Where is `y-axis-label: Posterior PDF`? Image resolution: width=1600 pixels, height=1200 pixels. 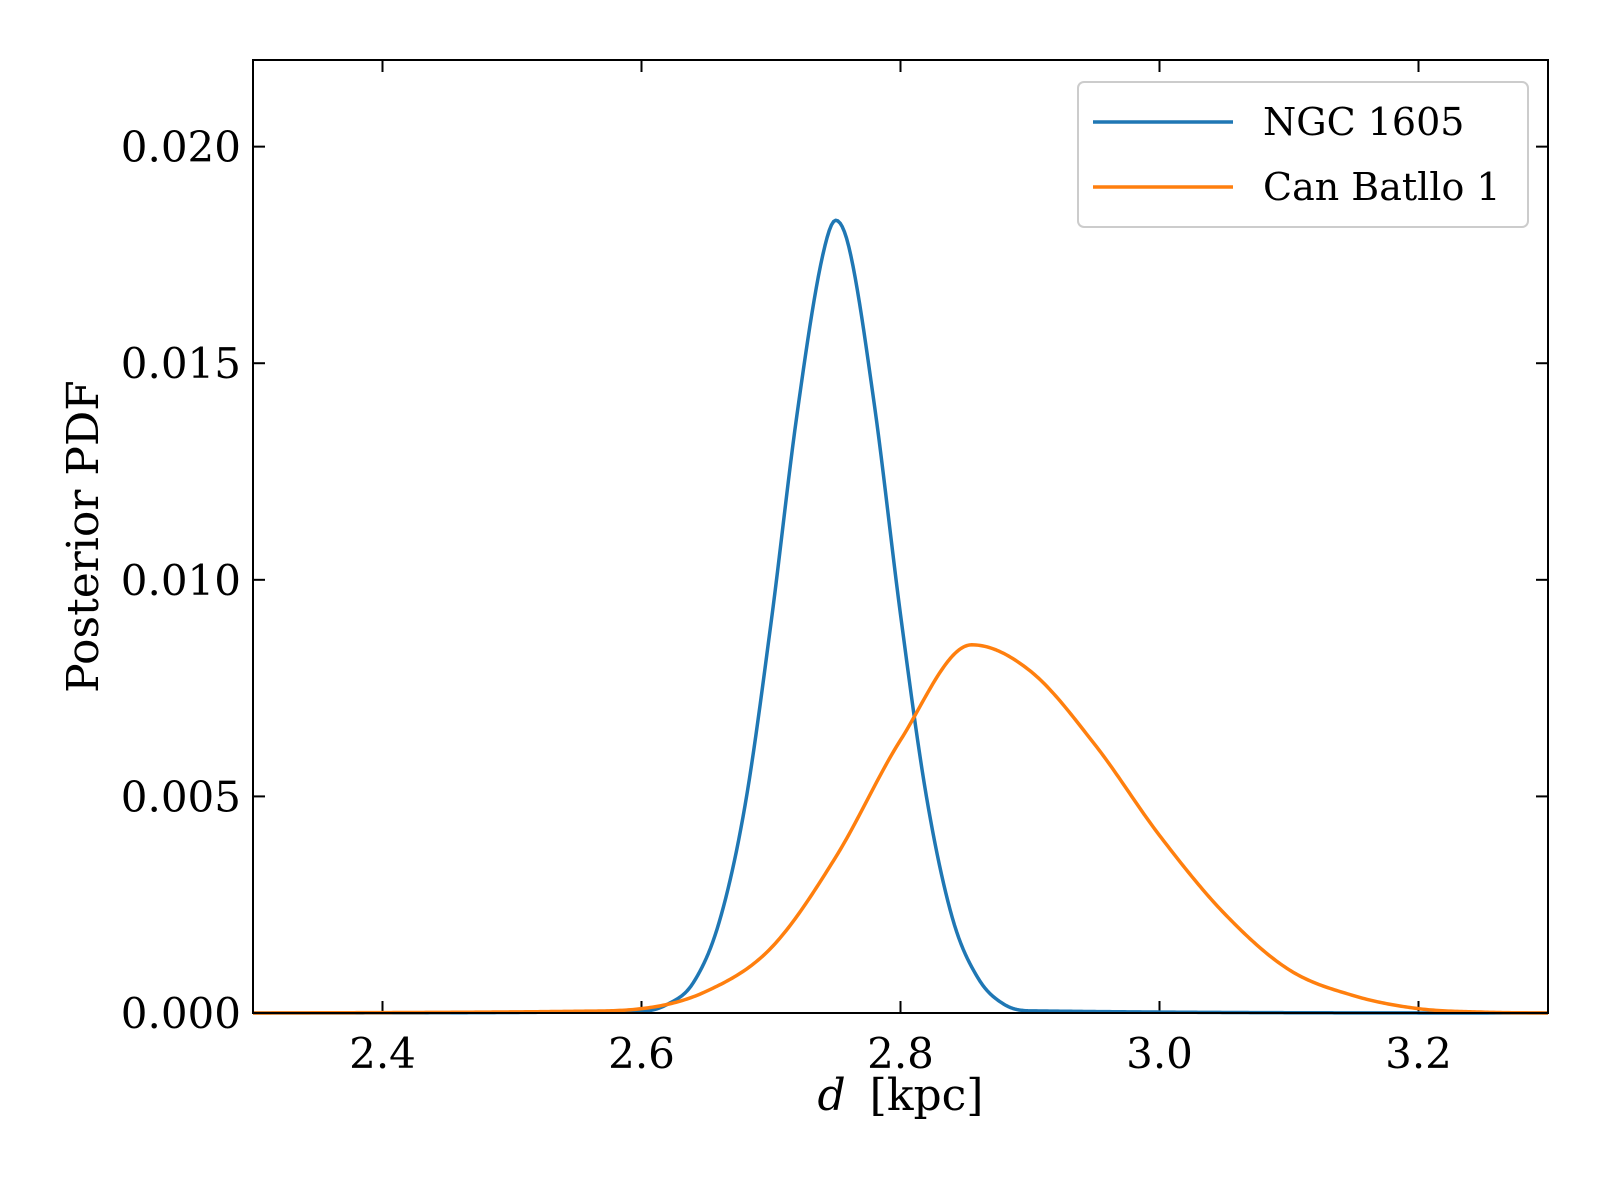
y-axis-label: Posterior PDF is located at coordinates (83, 536).